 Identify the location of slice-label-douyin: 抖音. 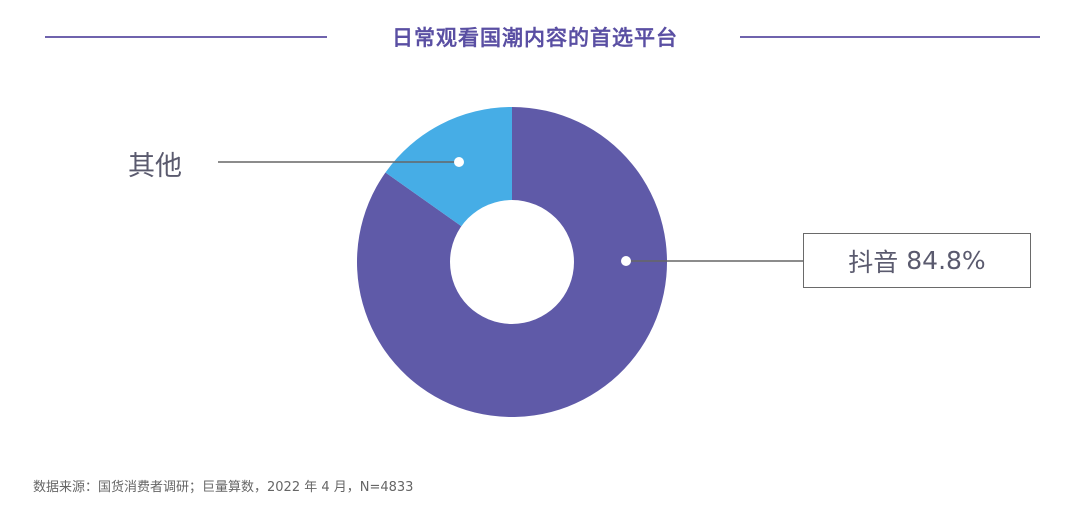
(873, 262).